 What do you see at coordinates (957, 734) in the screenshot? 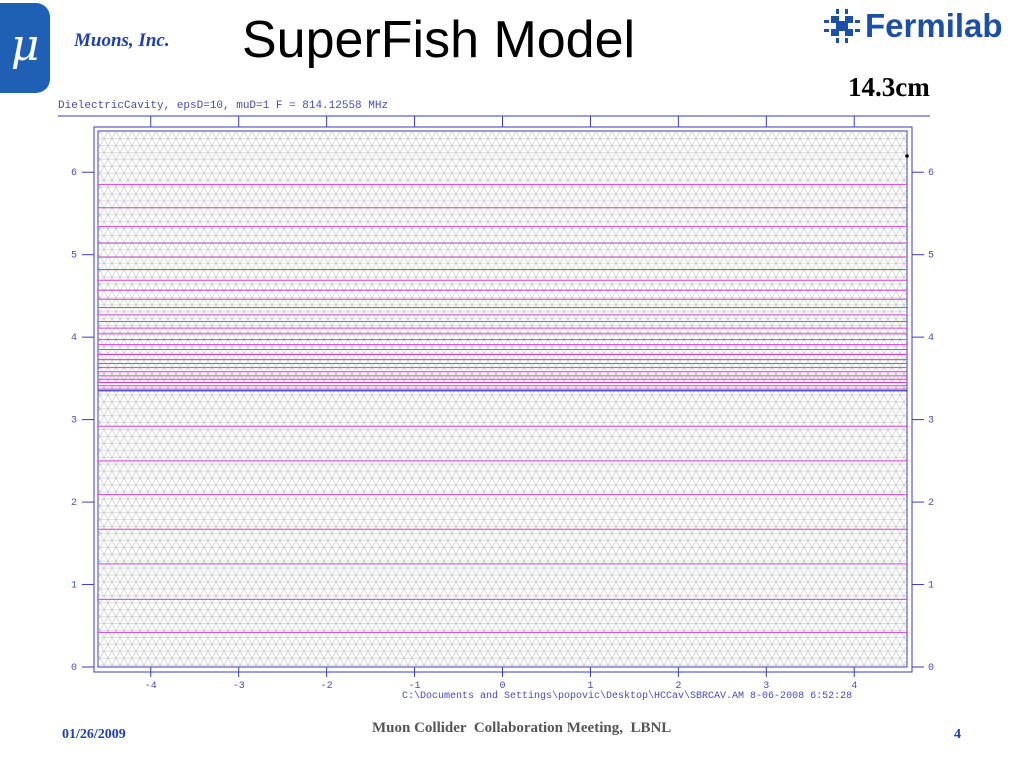
I see `page-number: 4` at bounding box center [957, 734].